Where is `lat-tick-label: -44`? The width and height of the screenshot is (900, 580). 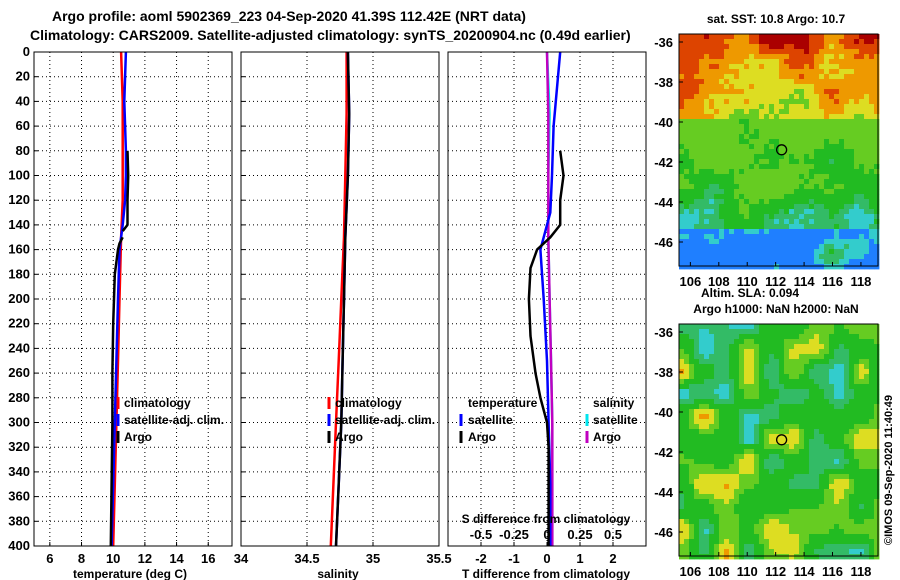
lat-tick-label: -44 is located at coordinates (664, 202).